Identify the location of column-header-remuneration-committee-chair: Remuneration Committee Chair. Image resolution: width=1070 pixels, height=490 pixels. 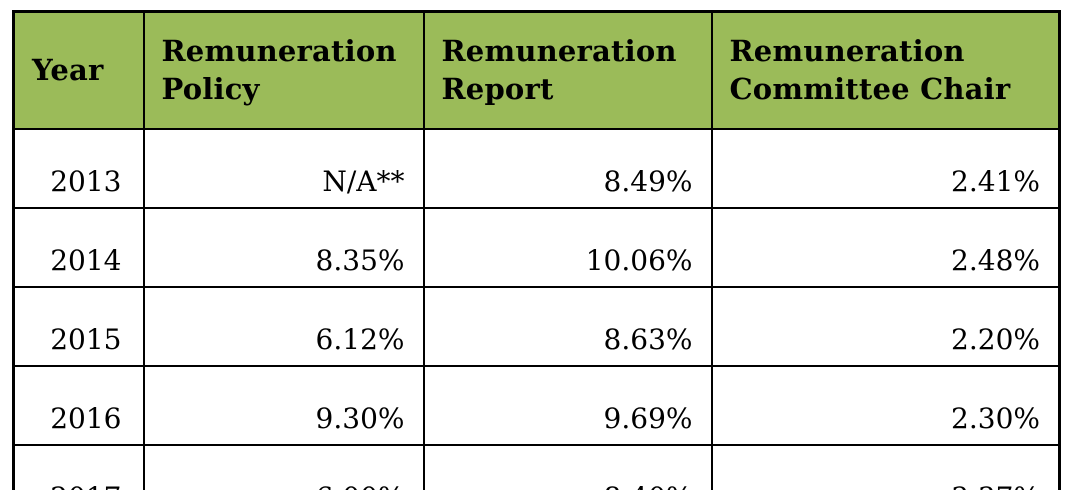
(885, 70).